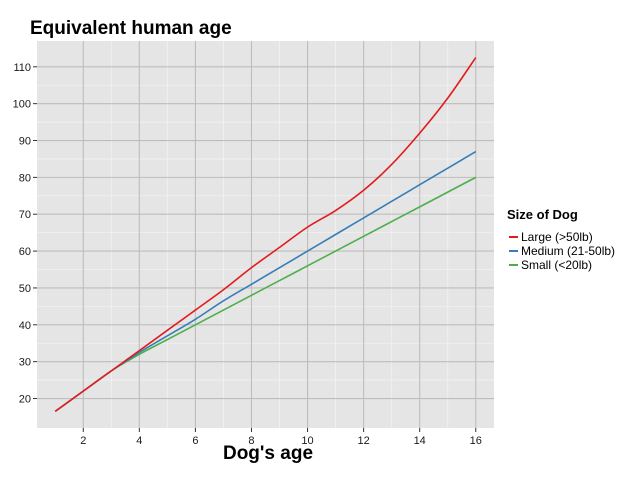 The width and height of the screenshot is (640, 480). What do you see at coordinates (25, 252) in the screenshot?
I see `y-tick-label: 60` at bounding box center [25, 252].